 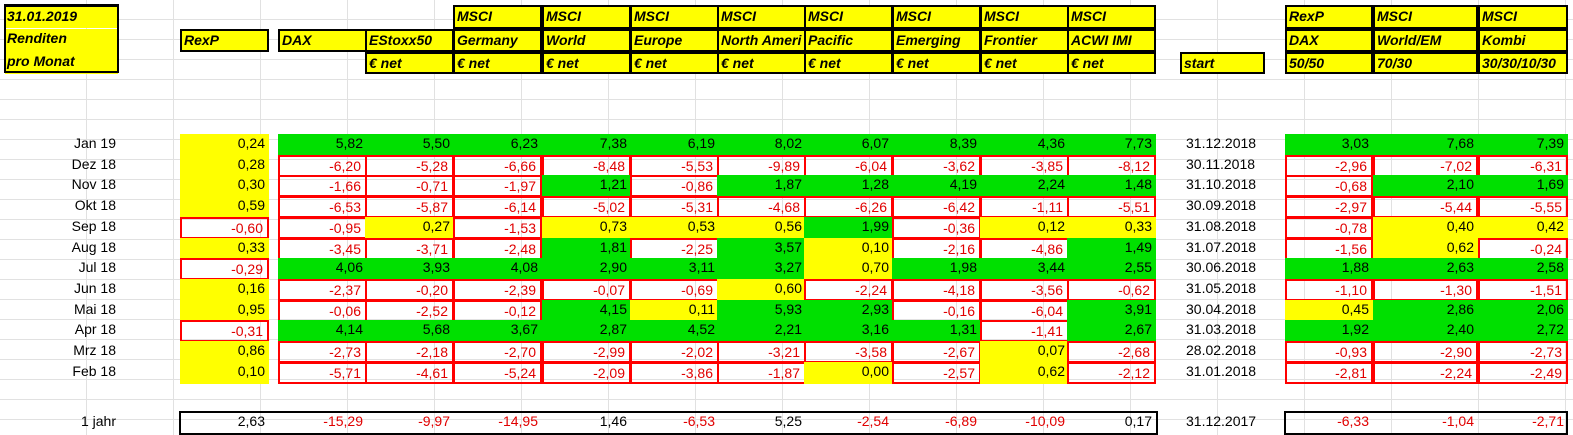 What do you see at coordinates (848, 40) in the screenshot?
I see `column-header-name: Pacific` at bounding box center [848, 40].